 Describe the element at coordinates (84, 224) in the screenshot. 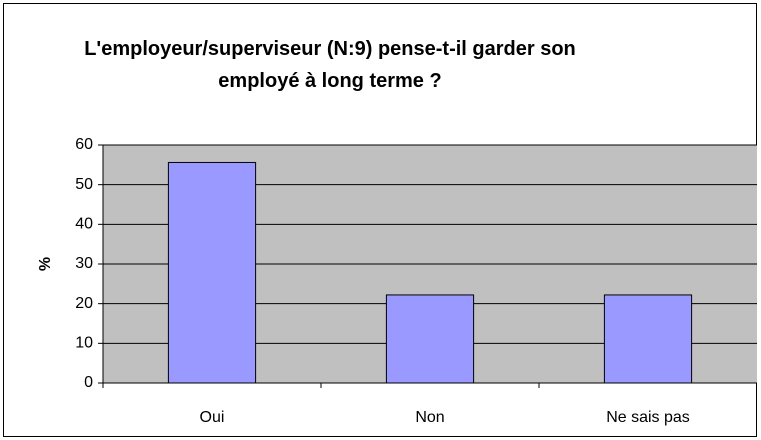

I see `y-tick-label: 40` at that location.